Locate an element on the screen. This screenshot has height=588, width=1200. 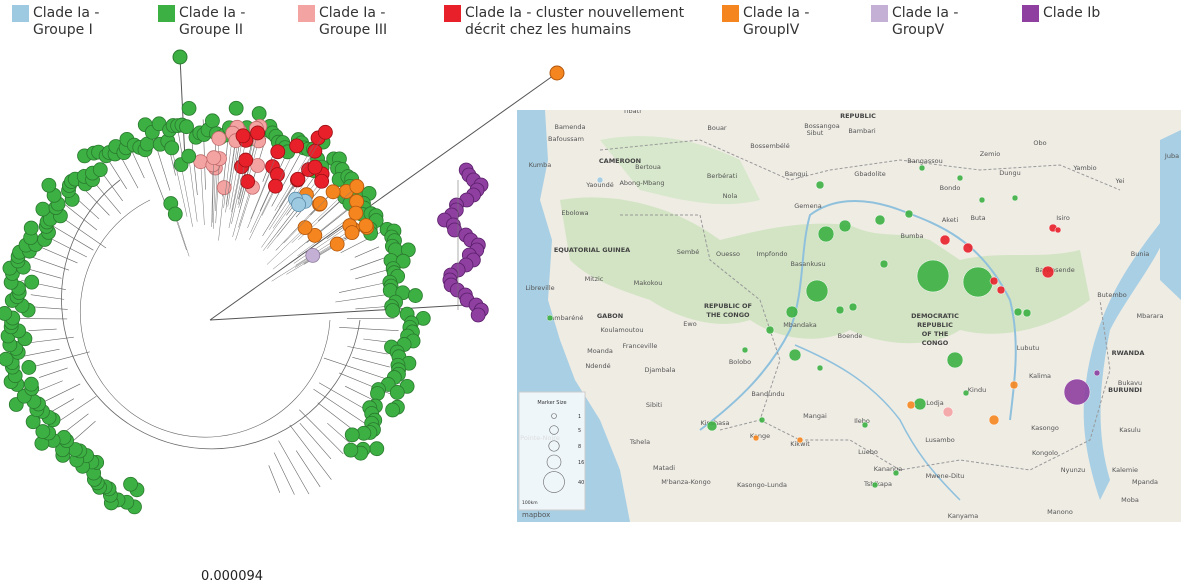
legend-label: Clade Ib is located at coordinates (1072, 13).